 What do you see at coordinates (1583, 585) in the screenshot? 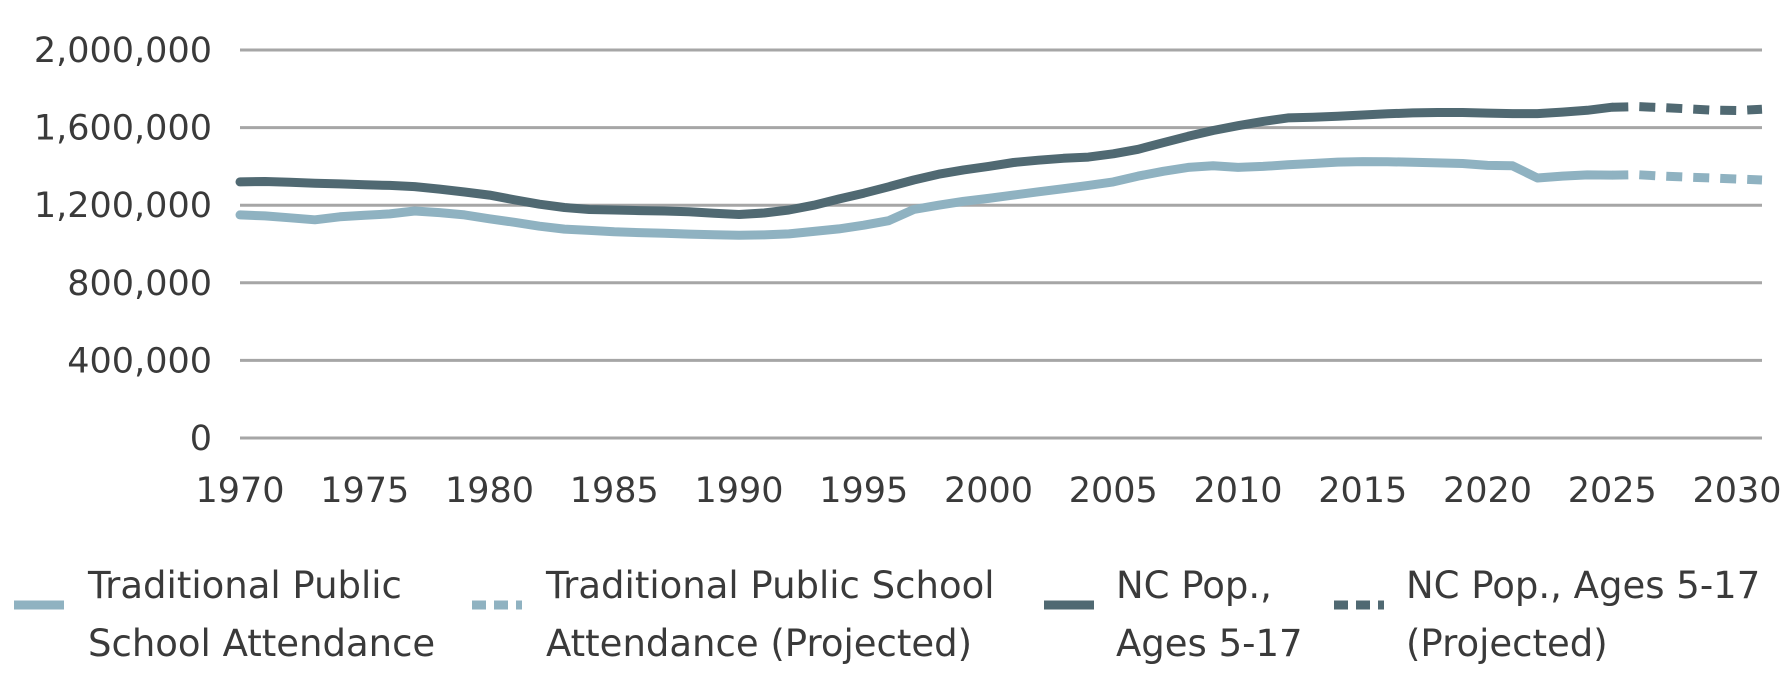
I see `legend-label: NC Pop., Ages 5-17` at bounding box center [1583, 585].